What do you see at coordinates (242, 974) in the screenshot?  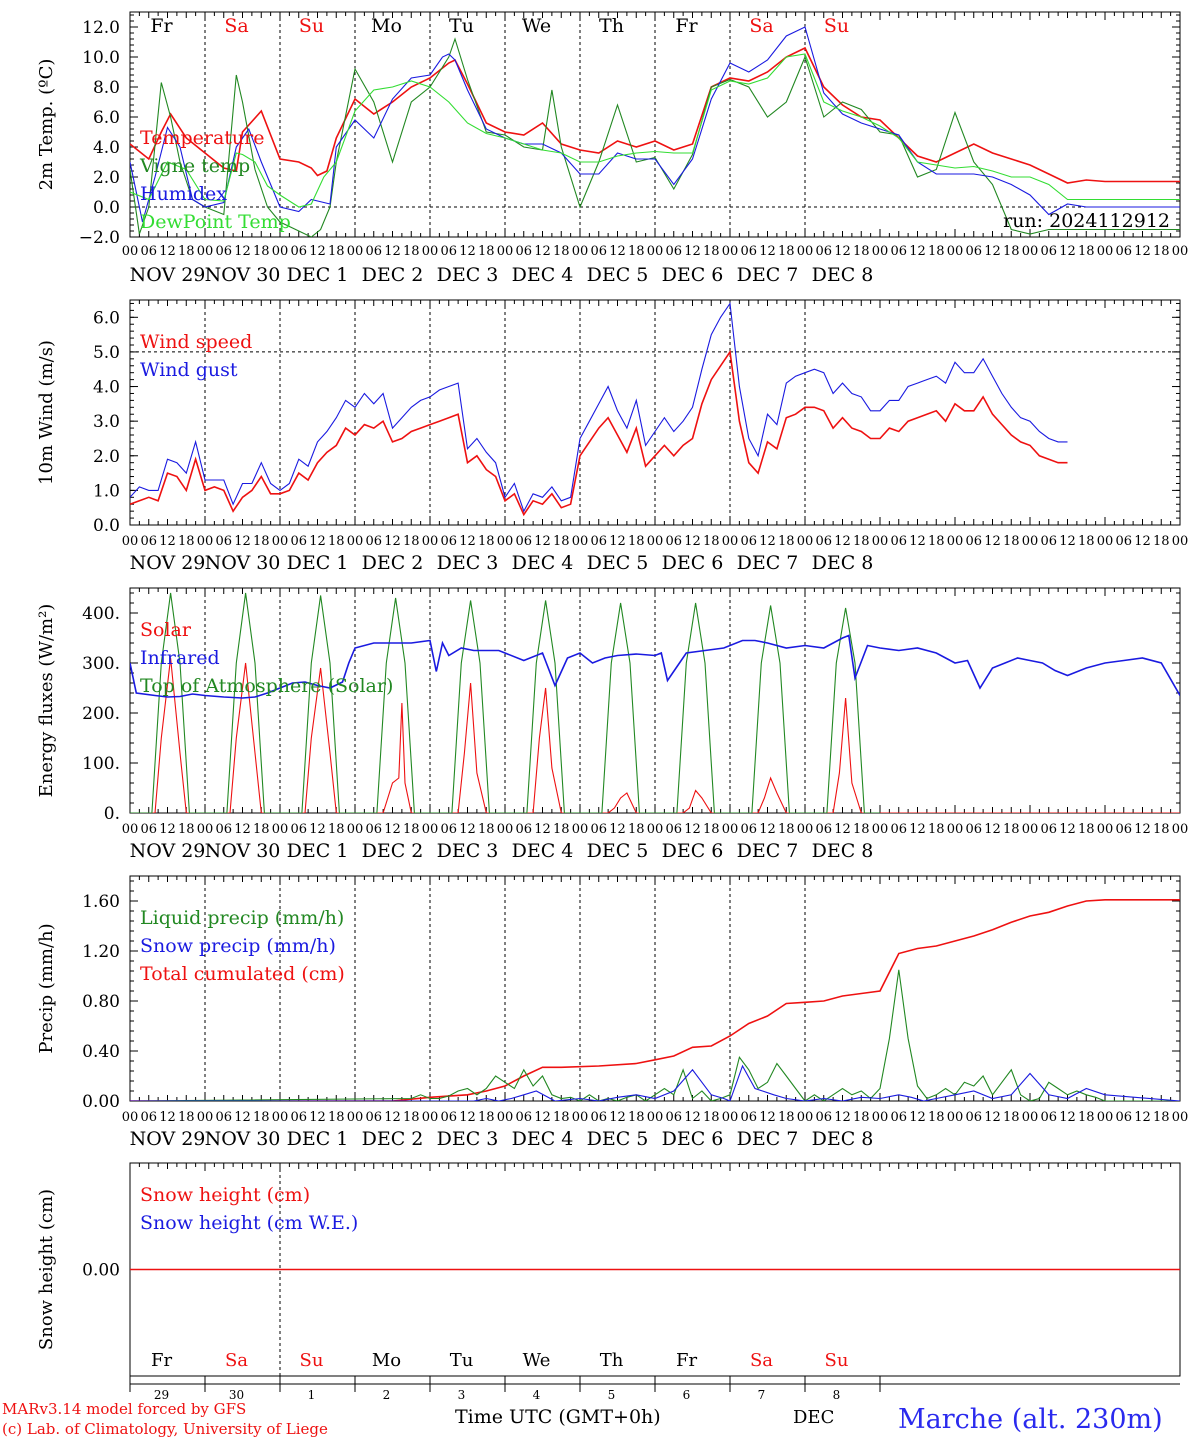 I see `legend-entry: Total cumulated (cm)` at bounding box center [242, 974].